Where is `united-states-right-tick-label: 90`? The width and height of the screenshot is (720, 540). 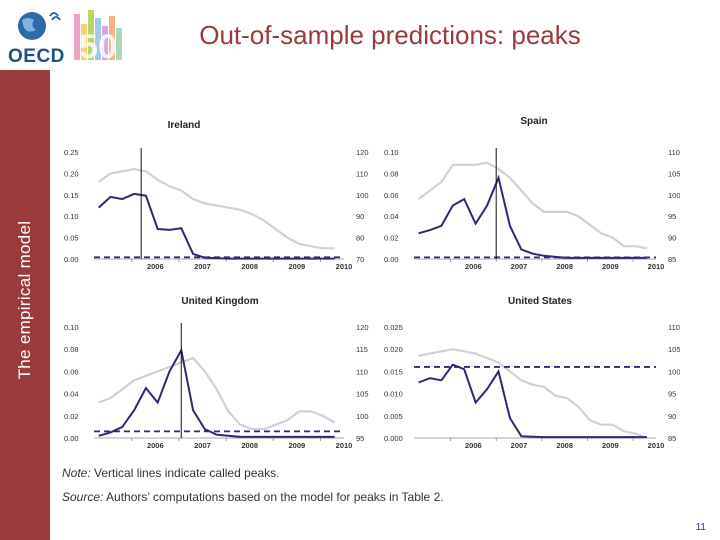 united-states-right-tick-label: 90 is located at coordinates (672, 416).